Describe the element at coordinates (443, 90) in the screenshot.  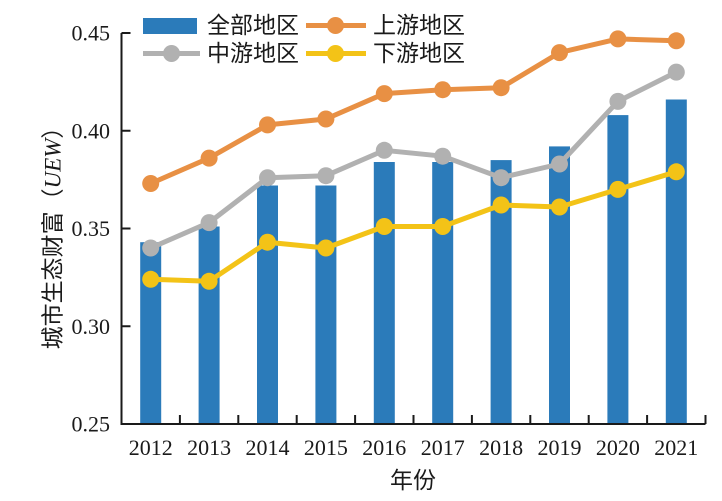
I see `dot-upstream-2017` at that location.